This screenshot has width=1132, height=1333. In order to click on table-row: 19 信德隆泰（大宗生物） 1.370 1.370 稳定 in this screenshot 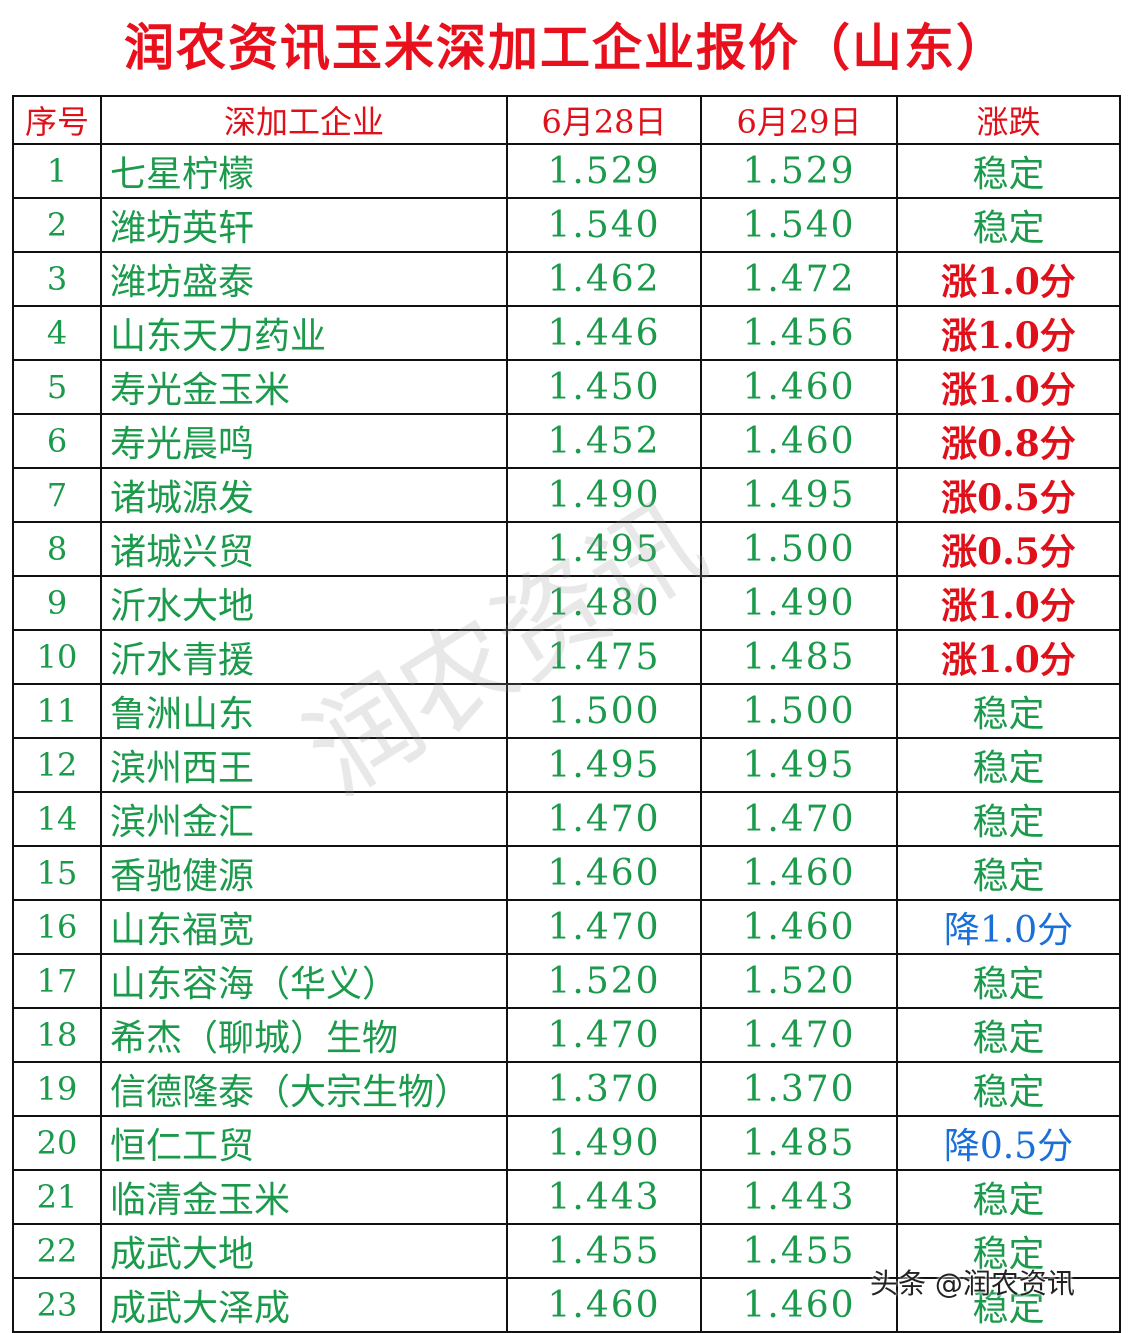, I will do `click(566, 1089)`.